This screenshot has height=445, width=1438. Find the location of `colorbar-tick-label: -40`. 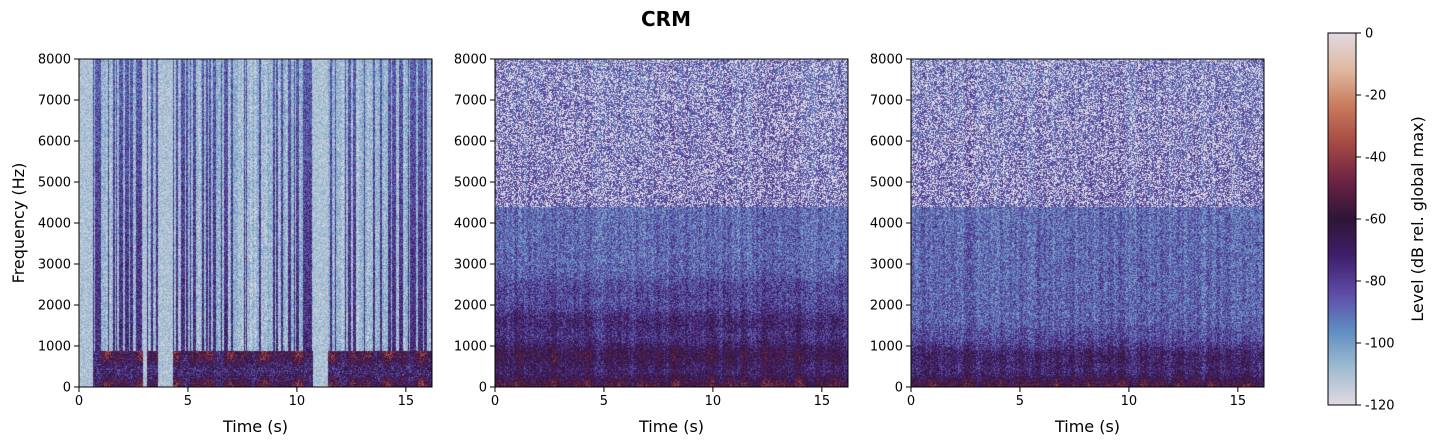

colorbar-tick-label: -40 is located at coordinates (1375, 158).